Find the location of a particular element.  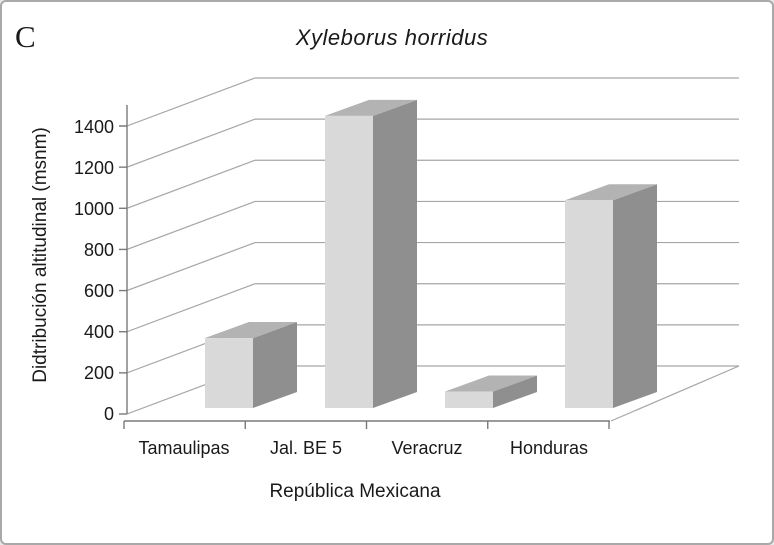

x-axis-title: República Mexicana is located at coordinates (355, 491).